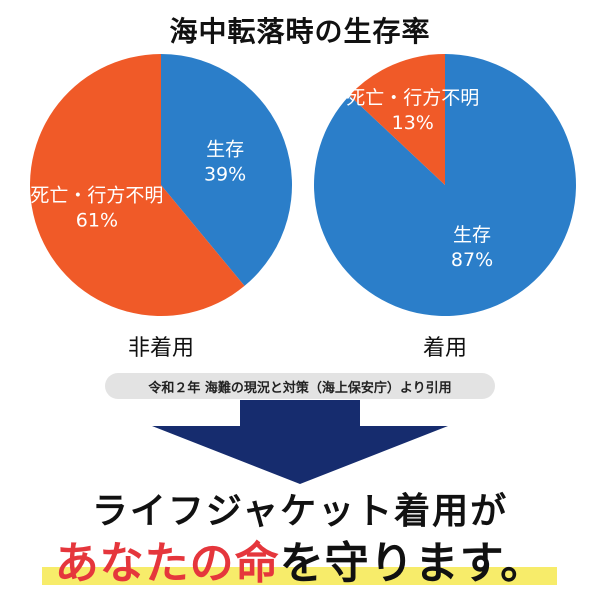  Describe the element at coordinates (299, 576) in the screenshot. I see `slogan-highlight` at that location.